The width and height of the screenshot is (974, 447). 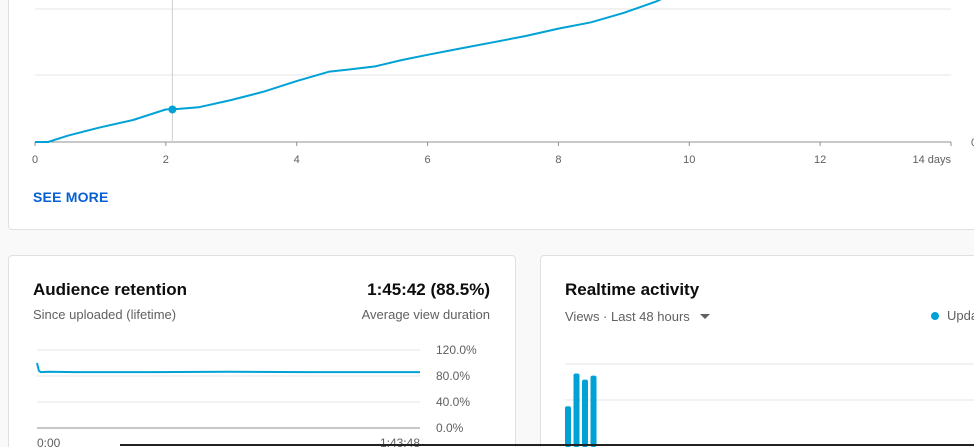 What do you see at coordinates (820, 160) in the screenshot?
I see `x-tick-label: 12` at bounding box center [820, 160].